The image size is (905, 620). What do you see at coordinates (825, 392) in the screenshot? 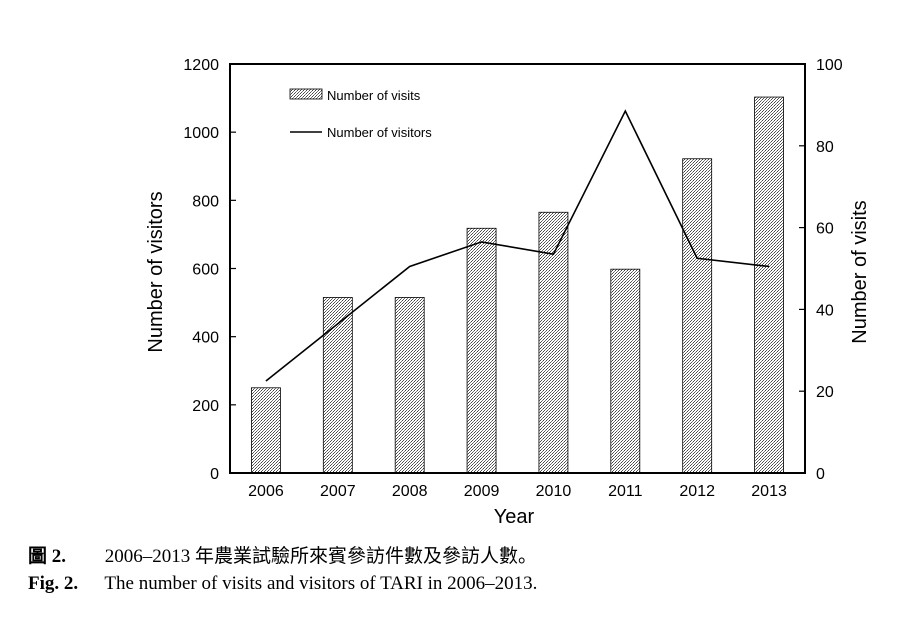
I see `y2-tick-label-20: 20` at bounding box center [825, 392].